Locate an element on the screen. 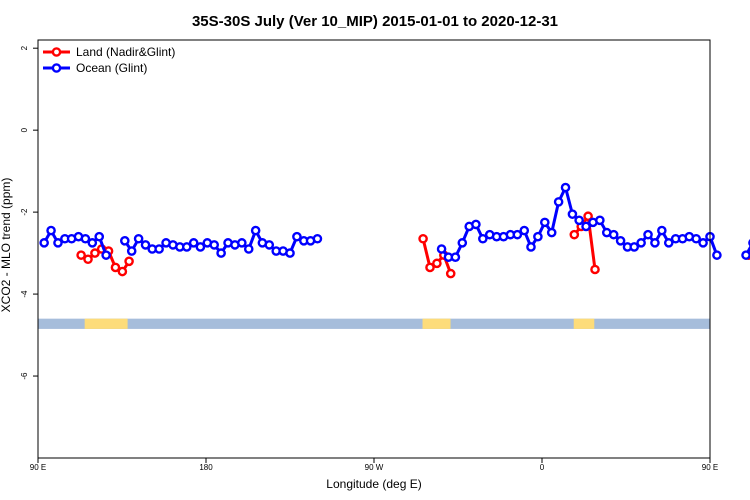 The width and height of the screenshot is (750, 500). y-tick-label: 0 is located at coordinates (24, 129).